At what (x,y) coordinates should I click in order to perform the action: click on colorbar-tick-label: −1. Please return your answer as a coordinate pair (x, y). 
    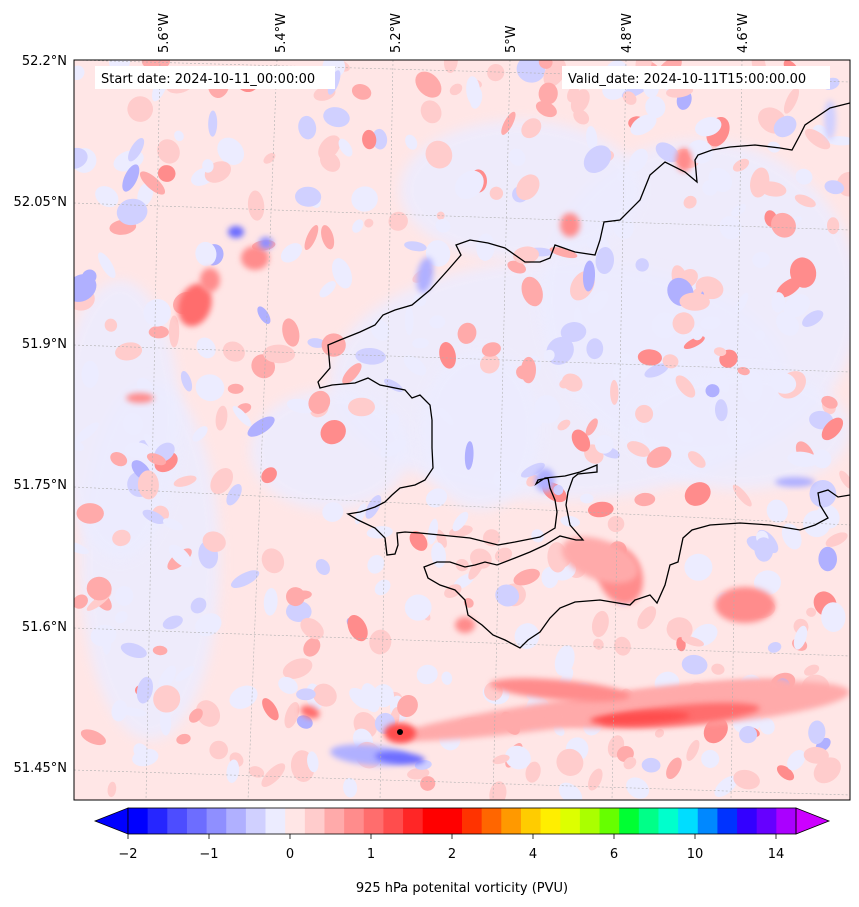
    Looking at the image, I should click on (208, 854).